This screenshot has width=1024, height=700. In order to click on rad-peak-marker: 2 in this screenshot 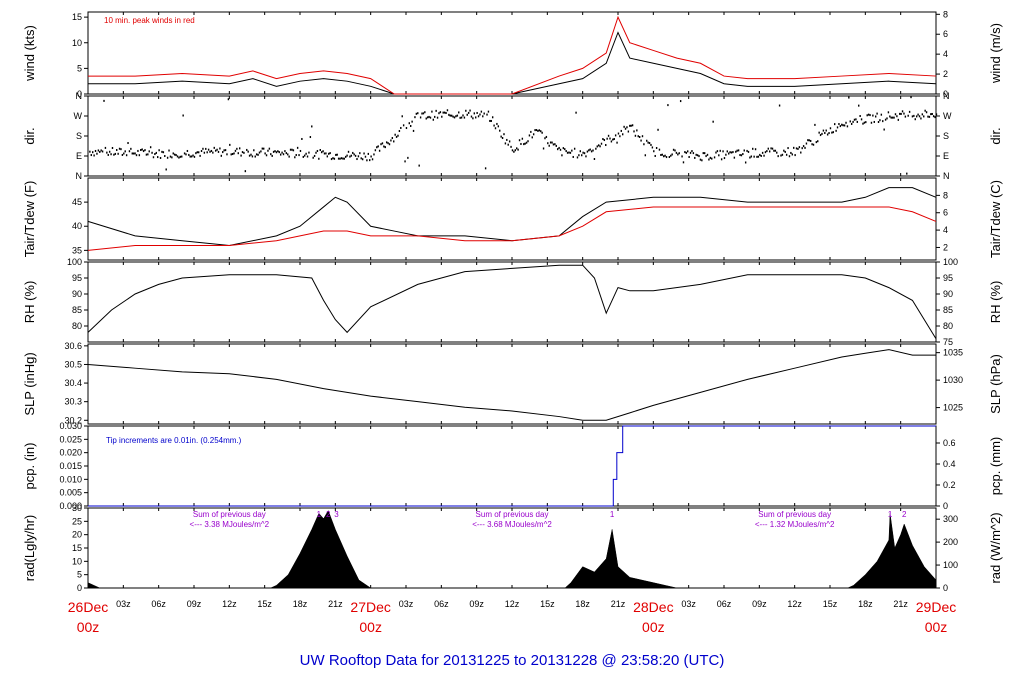, I will do `click(904, 514)`.